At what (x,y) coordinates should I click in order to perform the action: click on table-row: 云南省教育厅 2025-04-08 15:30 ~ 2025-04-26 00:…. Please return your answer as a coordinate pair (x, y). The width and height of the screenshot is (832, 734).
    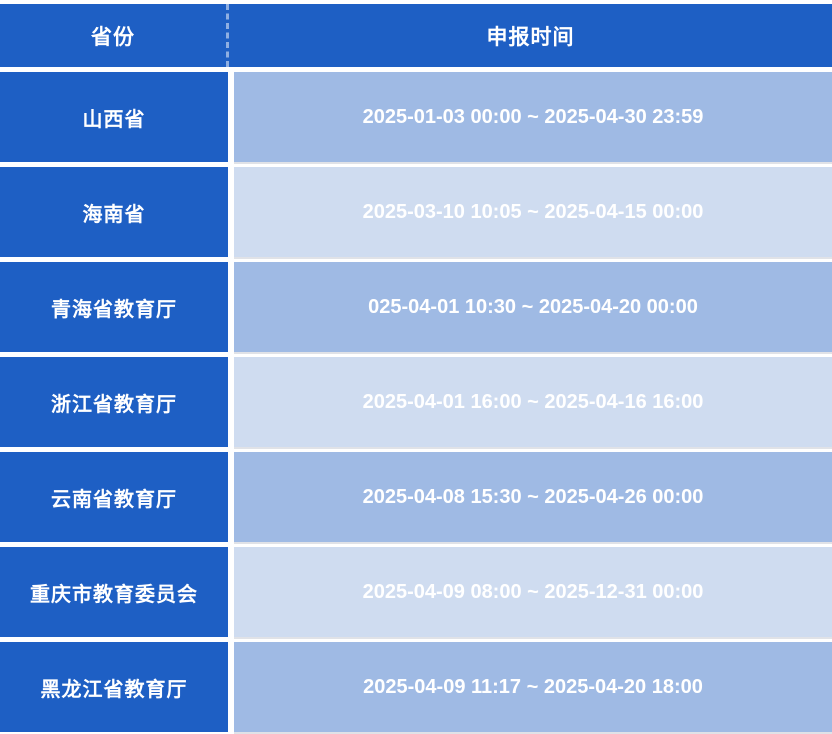
    Looking at the image, I should click on (416, 497).